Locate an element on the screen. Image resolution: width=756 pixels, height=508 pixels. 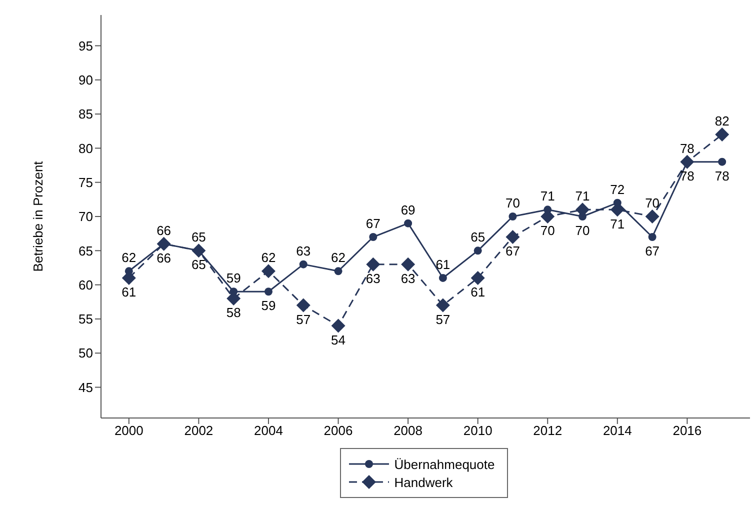
x-tick-label: 2004 is located at coordinates (268, 430).